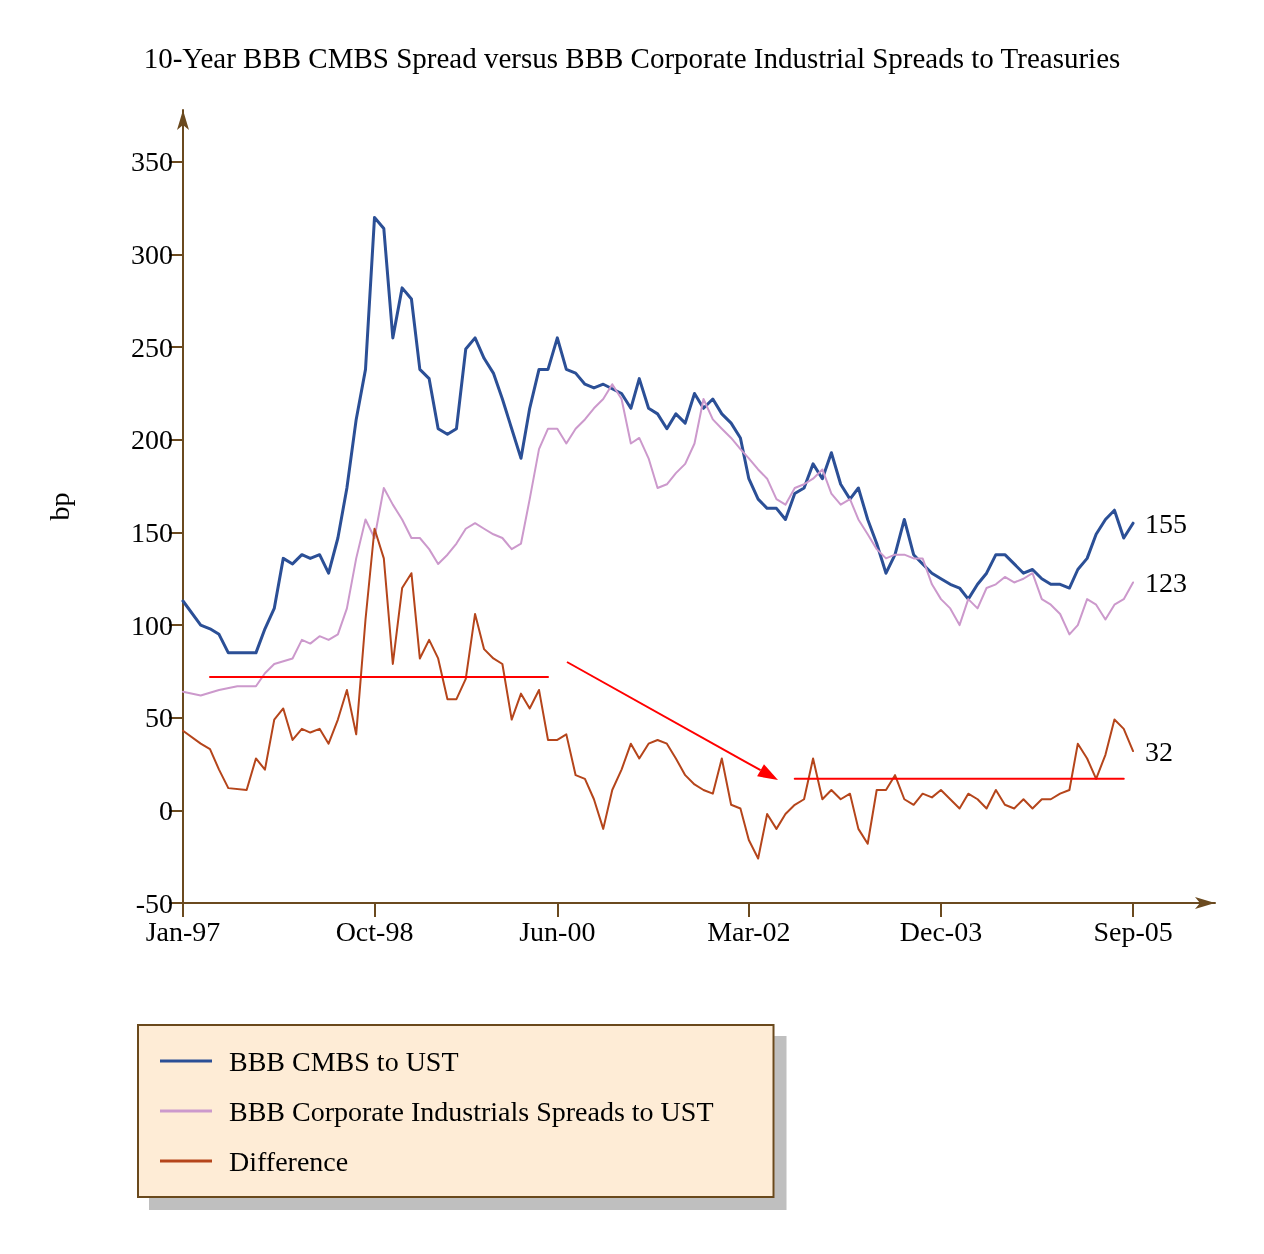 This screenshot has height=1254, width=1264. I want to click on x-tick-label: Sep-05, so click(1133, 931).